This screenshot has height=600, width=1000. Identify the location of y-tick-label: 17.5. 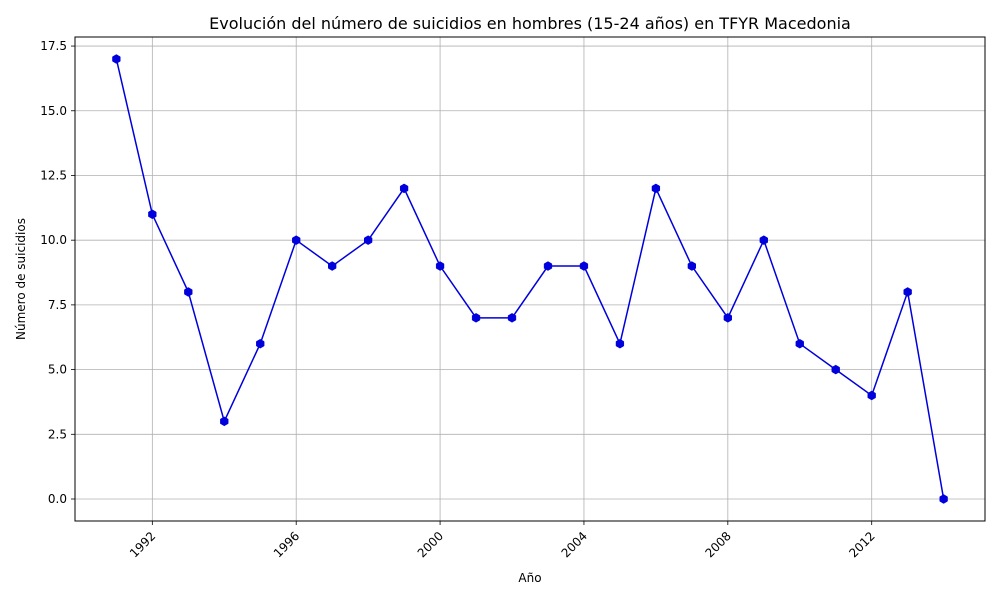
(53, 46).